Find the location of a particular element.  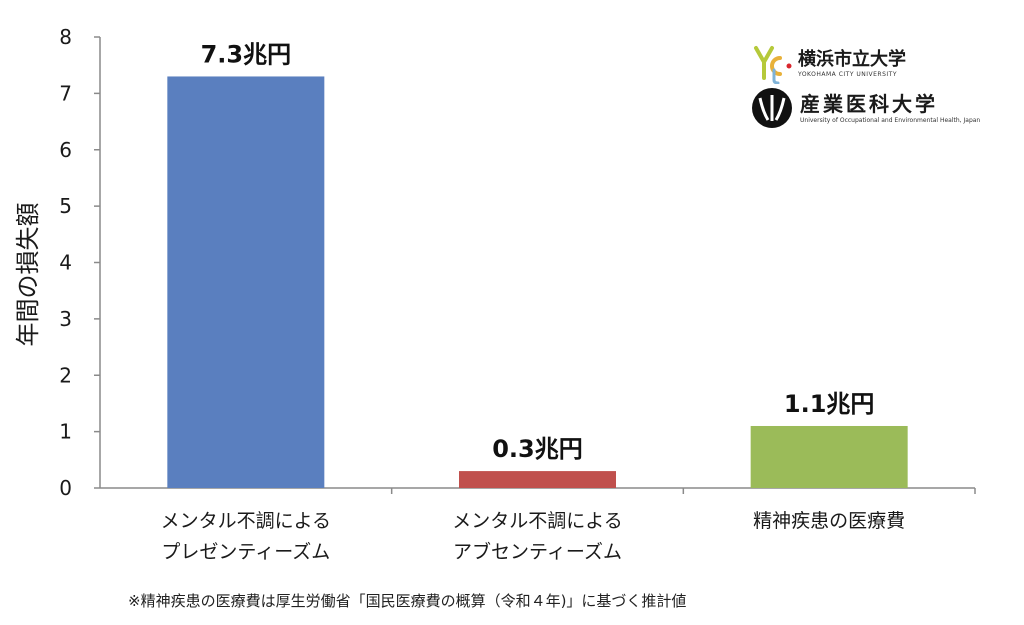

ycu-emblem-icon is located at coordinates (772, 64).